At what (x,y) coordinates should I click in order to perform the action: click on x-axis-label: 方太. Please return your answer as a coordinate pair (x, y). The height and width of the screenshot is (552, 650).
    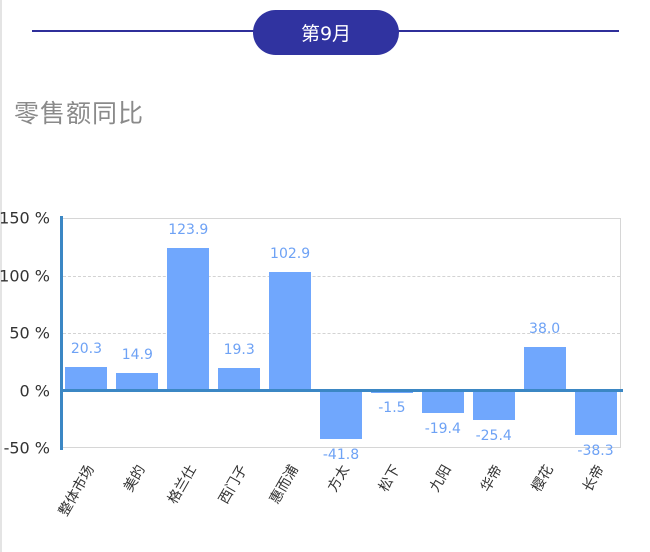
    Looking at the image, I should click on (338, 478).